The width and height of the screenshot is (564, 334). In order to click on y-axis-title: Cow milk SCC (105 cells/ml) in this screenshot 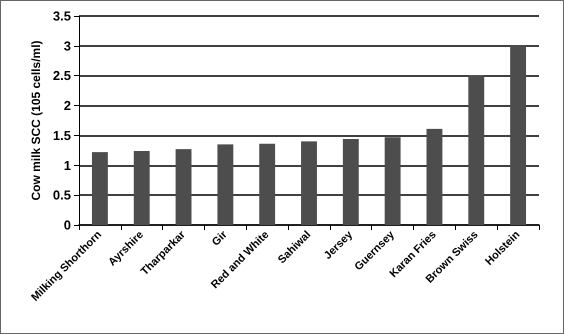, I will do `click(36, 120)`.